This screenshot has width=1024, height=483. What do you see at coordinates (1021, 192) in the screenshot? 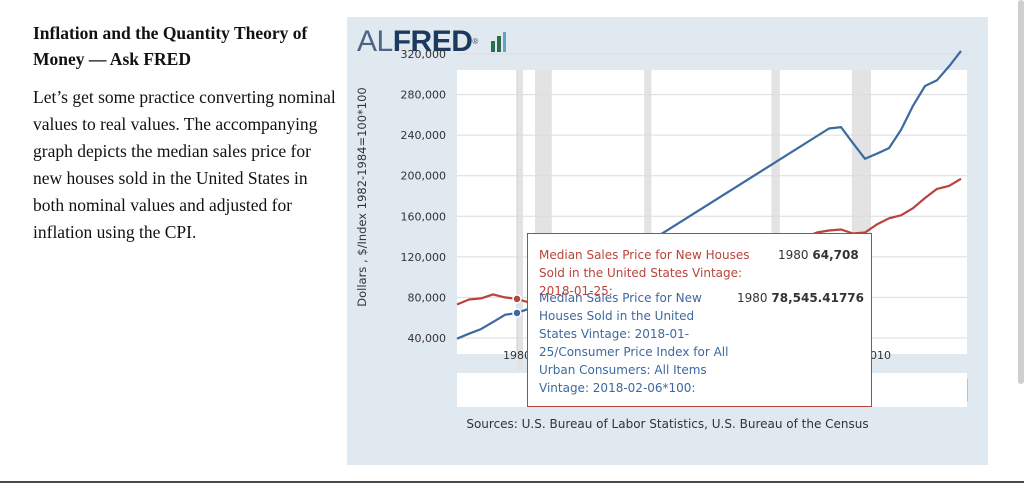
I see `page-scrollbar` at bounding box center [1021, 192].